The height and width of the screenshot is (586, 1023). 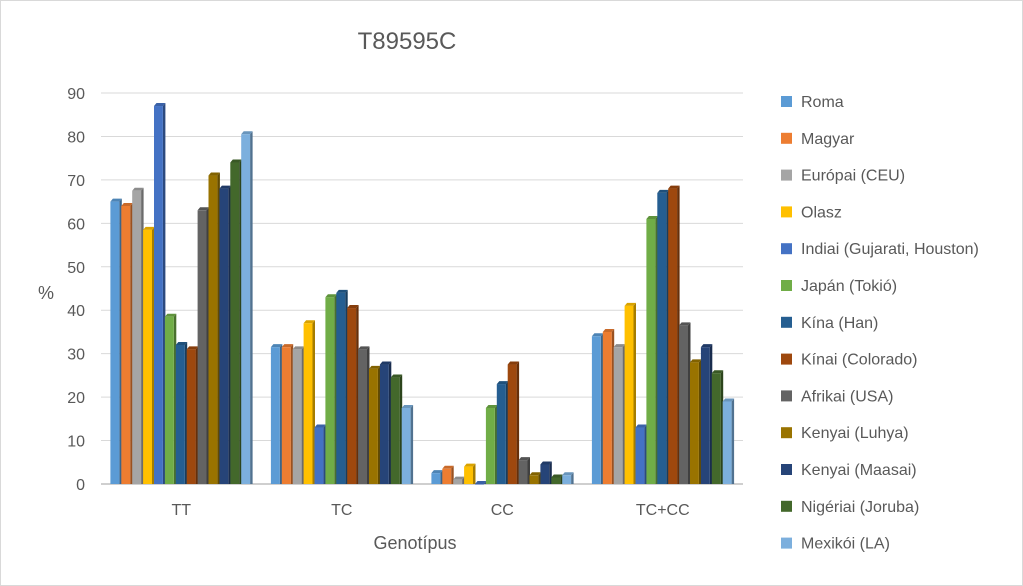 What do you see at coordinates (46, 293) in the screenshot?
I see `y-axis-label: %` at bounding box center [46, 293].